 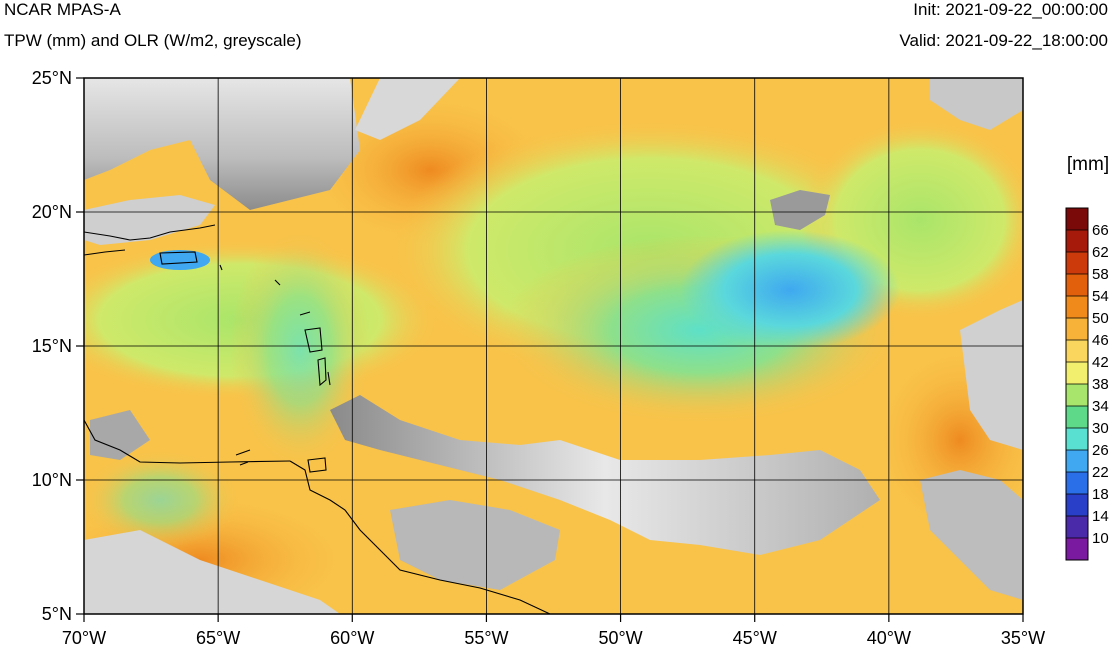 What do you see at coordinates (317, 465) in the screenshot?
I see `coastline-trinidad` at bounding box center [317, 465].